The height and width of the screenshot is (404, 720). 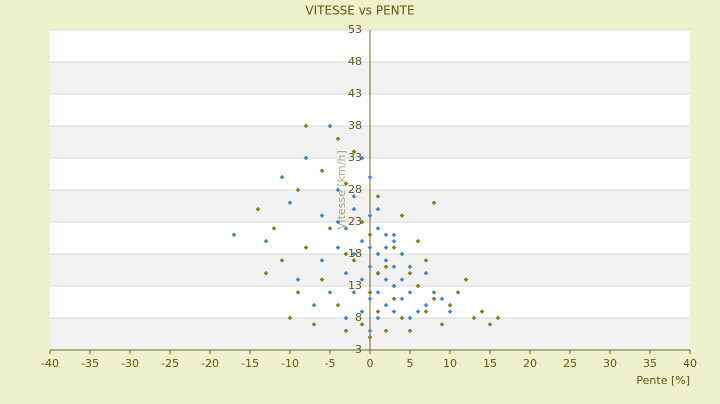 What do you see at coordinates (359, 11) in the screenshot?
I see `chart-title: VITESSE vs PENTE` at bounding box center [359, 11].